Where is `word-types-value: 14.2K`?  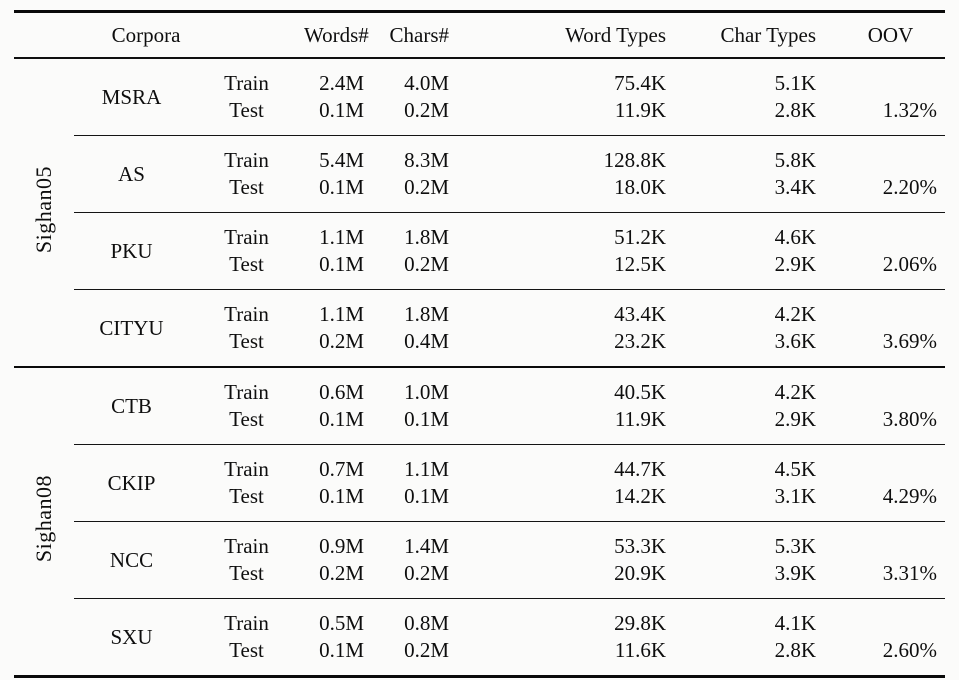
word-types-value: 14.2K is located at coordinates (640, 496).